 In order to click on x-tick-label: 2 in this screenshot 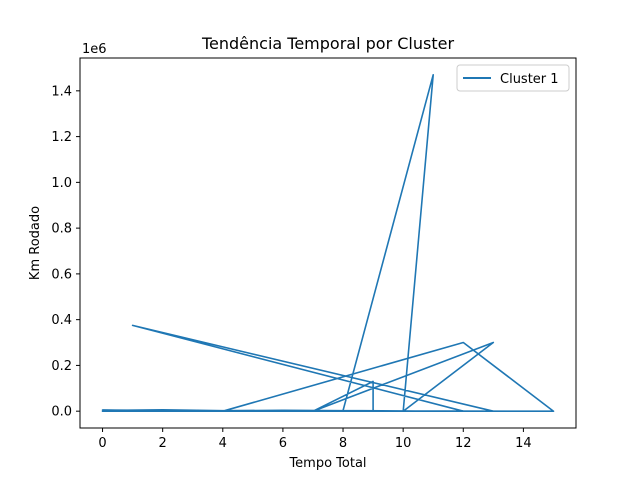, I will do `click(163, 443)`.